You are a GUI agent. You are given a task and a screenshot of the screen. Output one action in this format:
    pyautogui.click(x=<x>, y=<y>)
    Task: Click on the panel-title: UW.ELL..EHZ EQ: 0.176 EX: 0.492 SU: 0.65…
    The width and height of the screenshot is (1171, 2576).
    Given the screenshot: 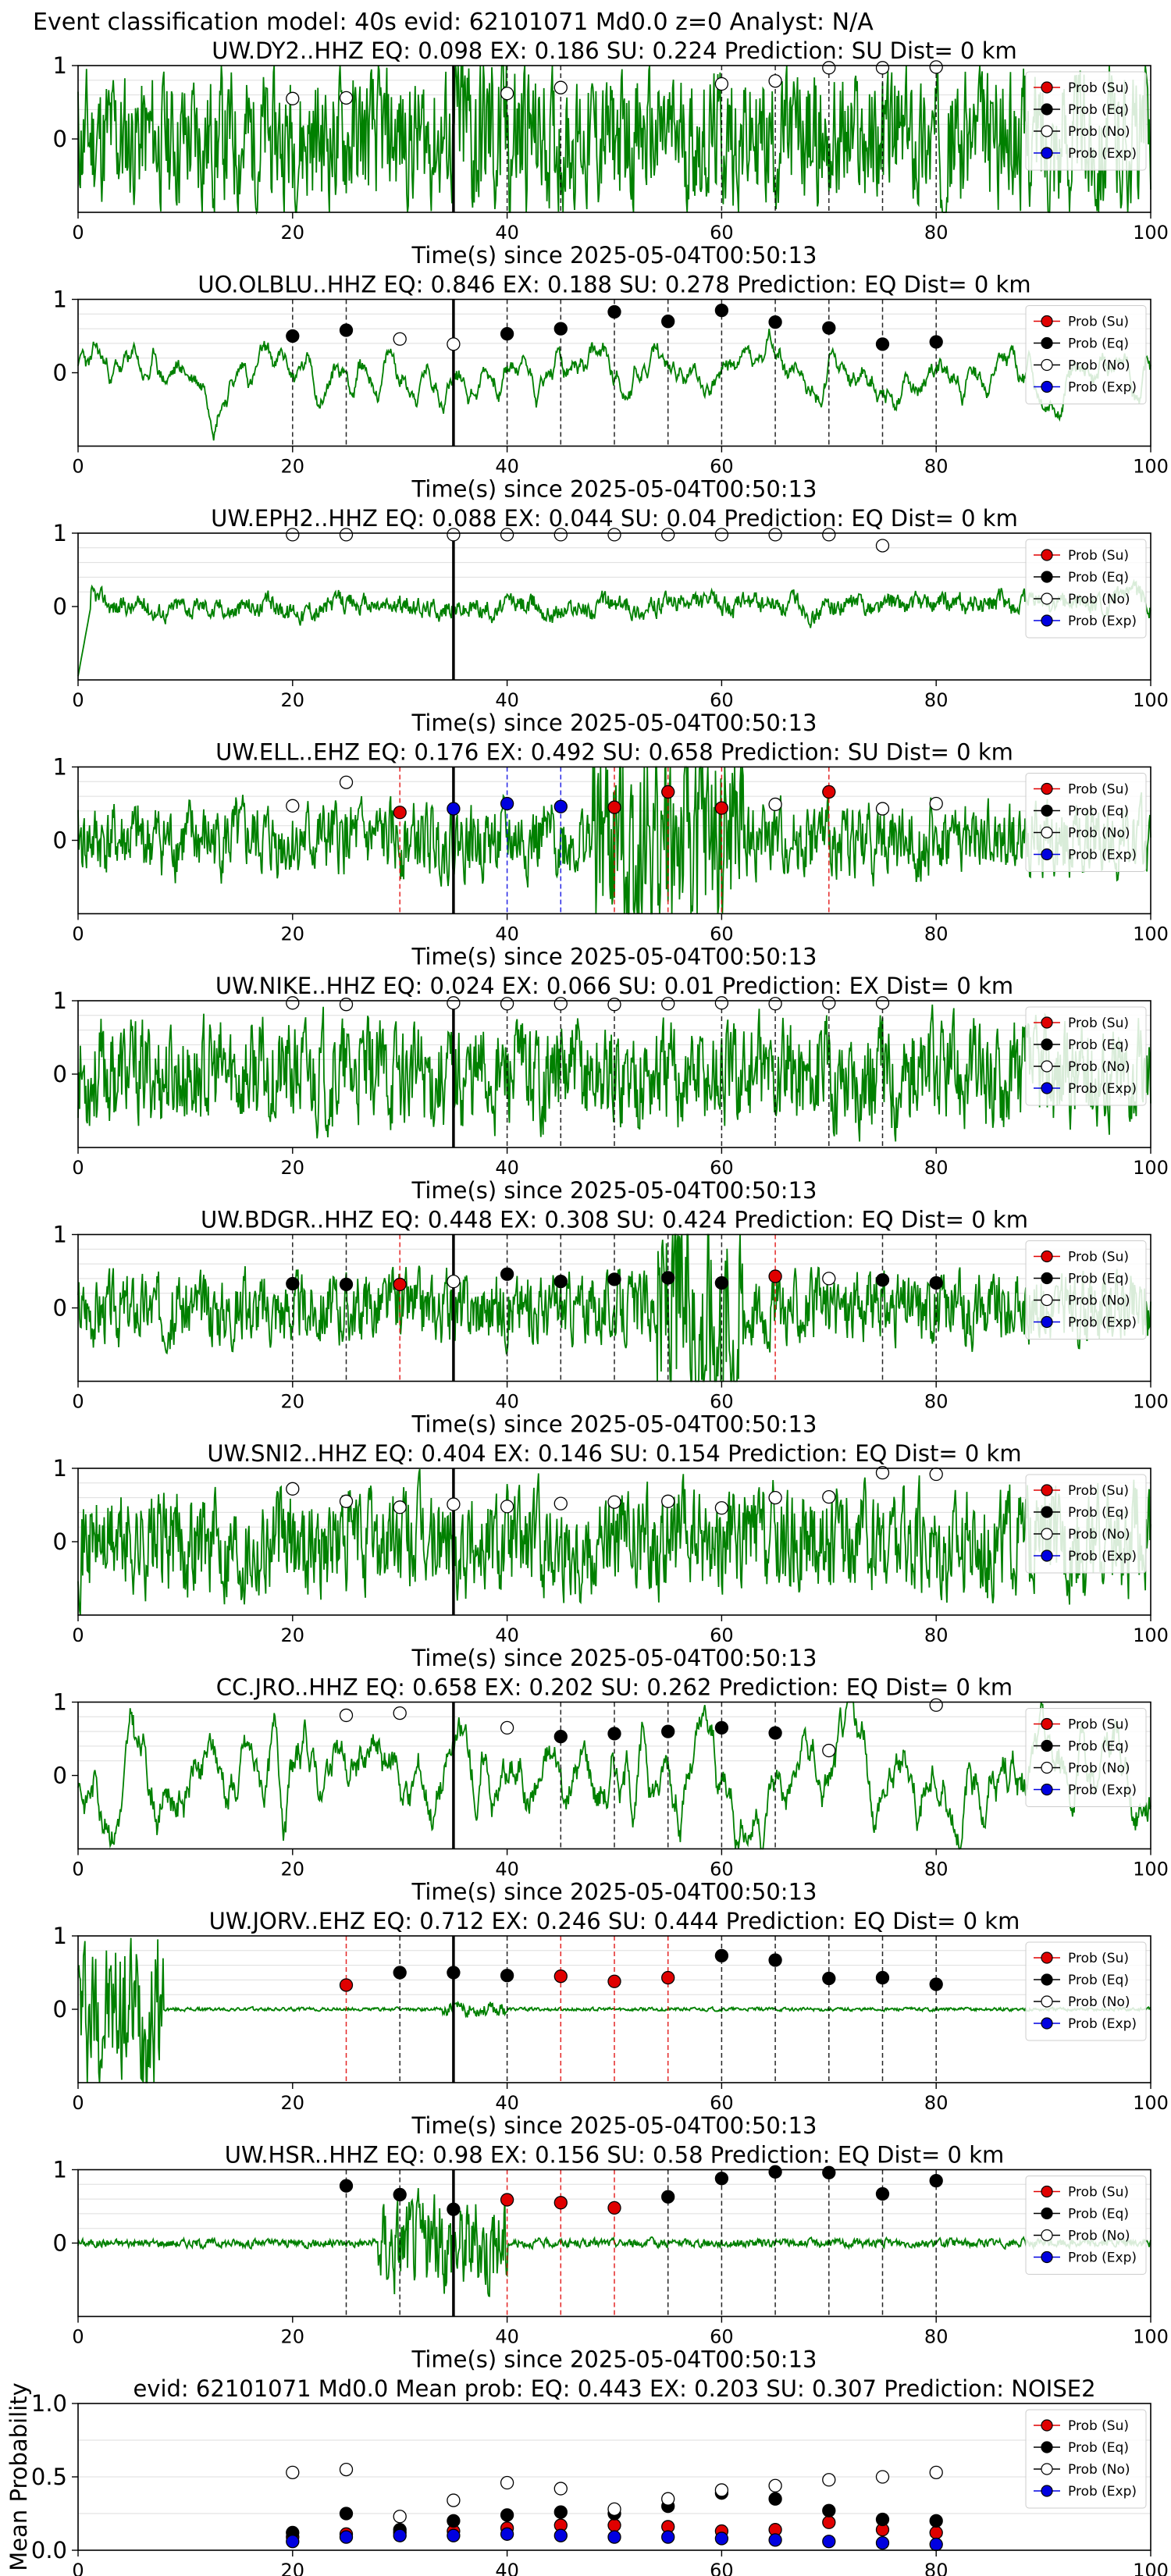 What is the action you would take?
    pyautogui.click(x=614, y=752)
    